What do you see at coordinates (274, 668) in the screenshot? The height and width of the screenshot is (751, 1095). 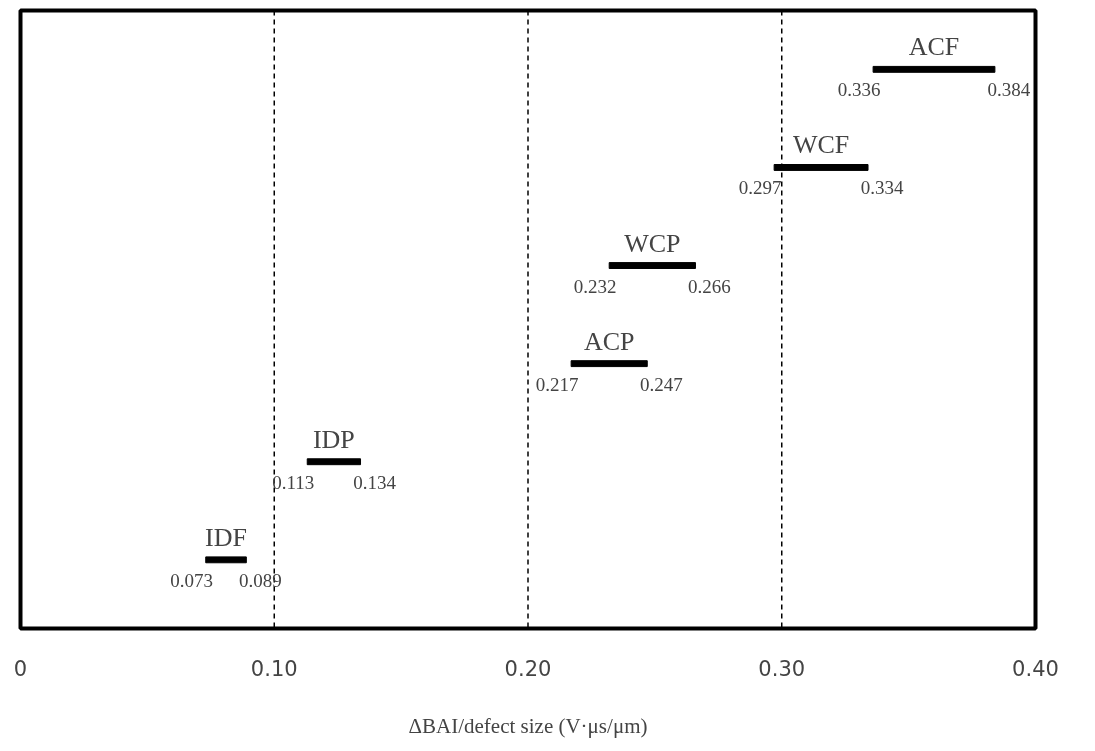 I see `x-tick-label: 0.10` at bounding box center [274, 668].